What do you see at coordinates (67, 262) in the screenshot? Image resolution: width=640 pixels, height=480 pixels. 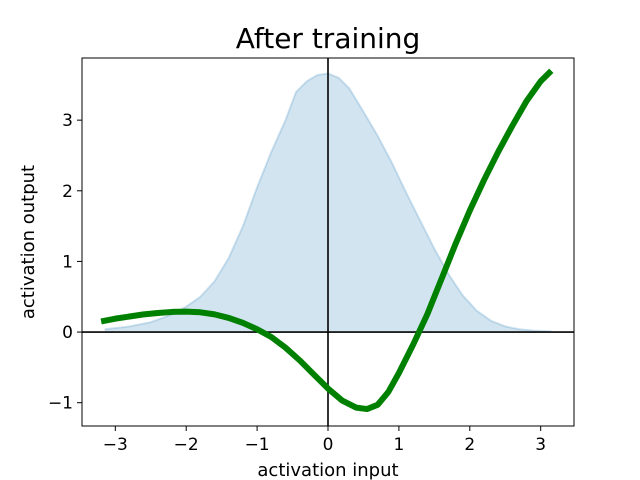 I see `y-tick-label: 1` at bounding box center [67, 262].